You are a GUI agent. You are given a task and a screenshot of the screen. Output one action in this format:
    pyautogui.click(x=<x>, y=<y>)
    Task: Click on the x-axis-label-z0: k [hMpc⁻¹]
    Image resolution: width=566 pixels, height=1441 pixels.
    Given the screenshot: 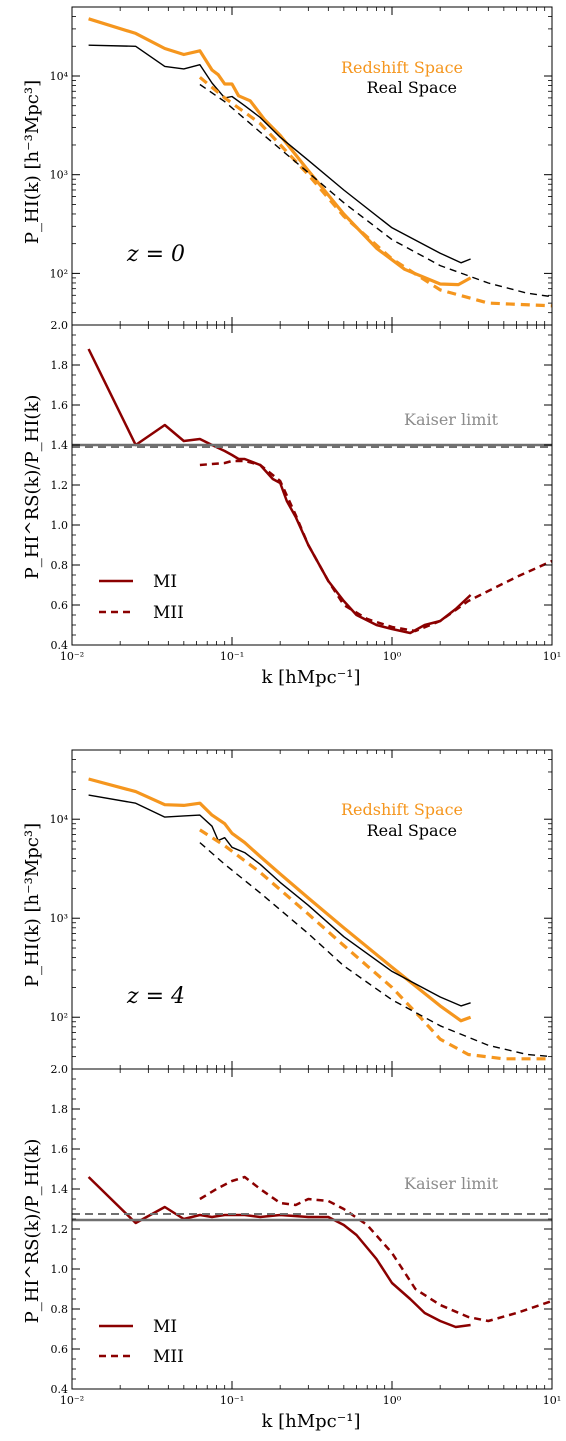 What is the action you would take?
    pyautogui.click(x=310, y=677)
    